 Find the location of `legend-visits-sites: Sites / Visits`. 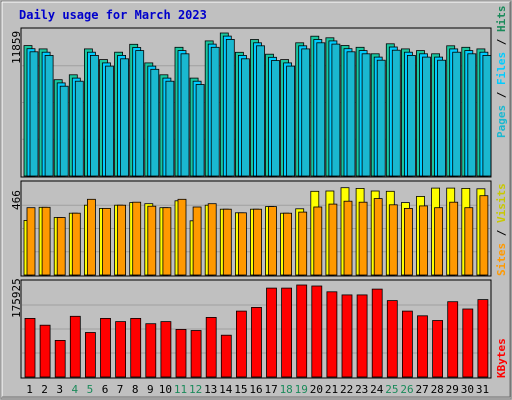

legend-visits-sites: Sites / Visits is located at coordinates (501, 229).